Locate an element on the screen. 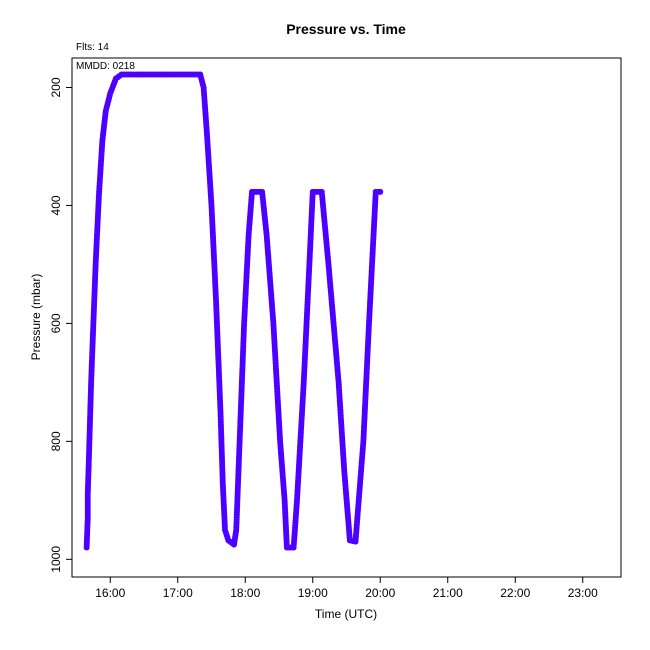  x-tick-label: 17:00 is located at coordinates (178, 593).